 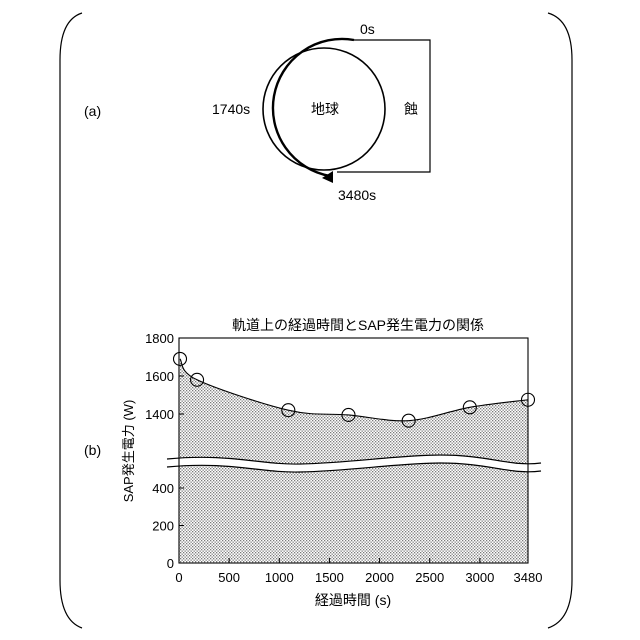 I want to click on eclipse-label: 蝕, so click(x=411, y=109).